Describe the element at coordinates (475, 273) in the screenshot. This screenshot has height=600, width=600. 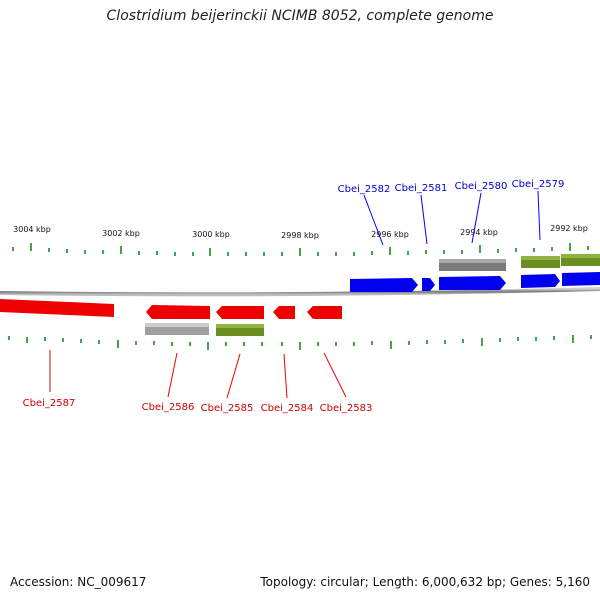
I see `forward-strand-features` at that location.